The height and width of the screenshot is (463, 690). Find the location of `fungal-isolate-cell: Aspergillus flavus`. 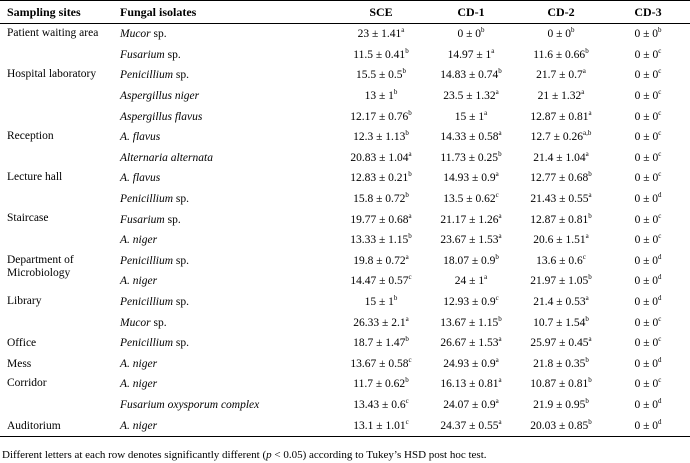

fungal-isolate-cell: Aspergillus flavus is located at coordinates (227, 116).